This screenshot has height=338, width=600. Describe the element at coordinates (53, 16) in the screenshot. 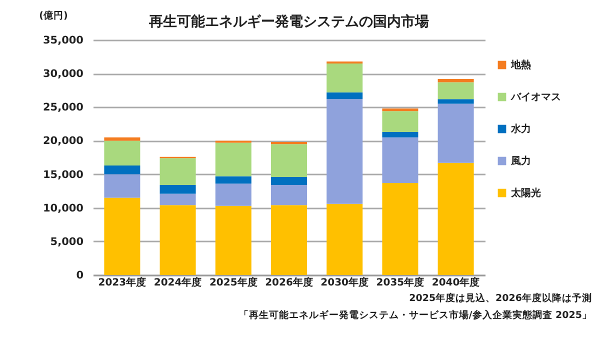

I see `y-axis-title: (億円)` at that location.